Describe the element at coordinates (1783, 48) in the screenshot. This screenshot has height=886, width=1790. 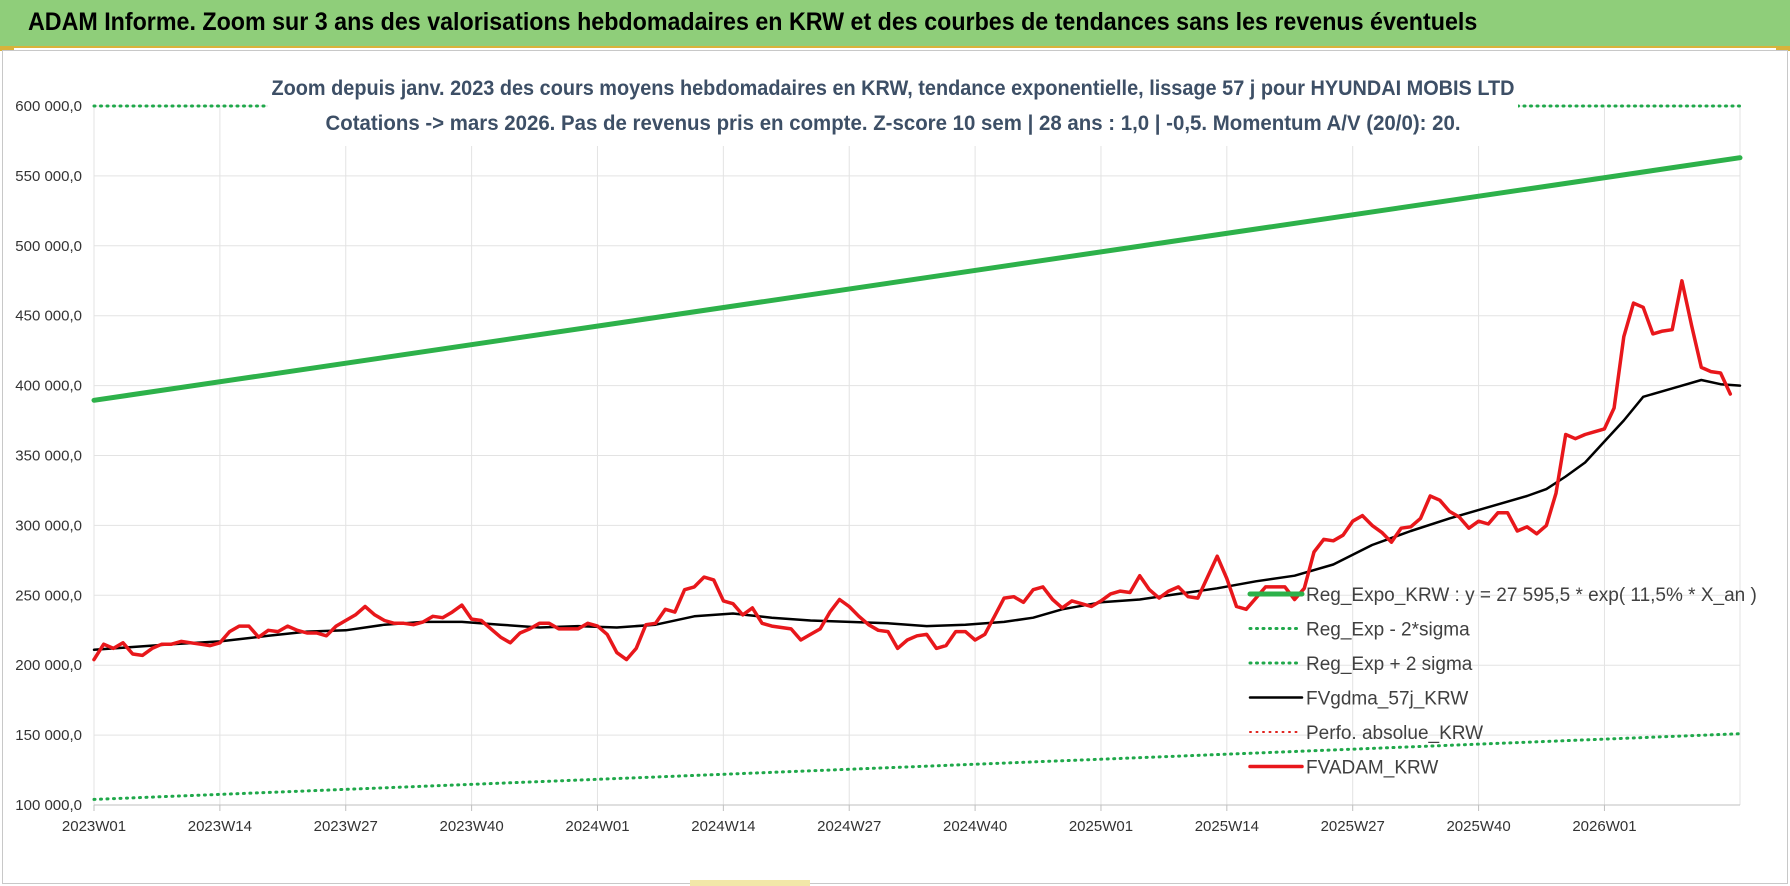
I see `banner-corner-mark-right` at that location.